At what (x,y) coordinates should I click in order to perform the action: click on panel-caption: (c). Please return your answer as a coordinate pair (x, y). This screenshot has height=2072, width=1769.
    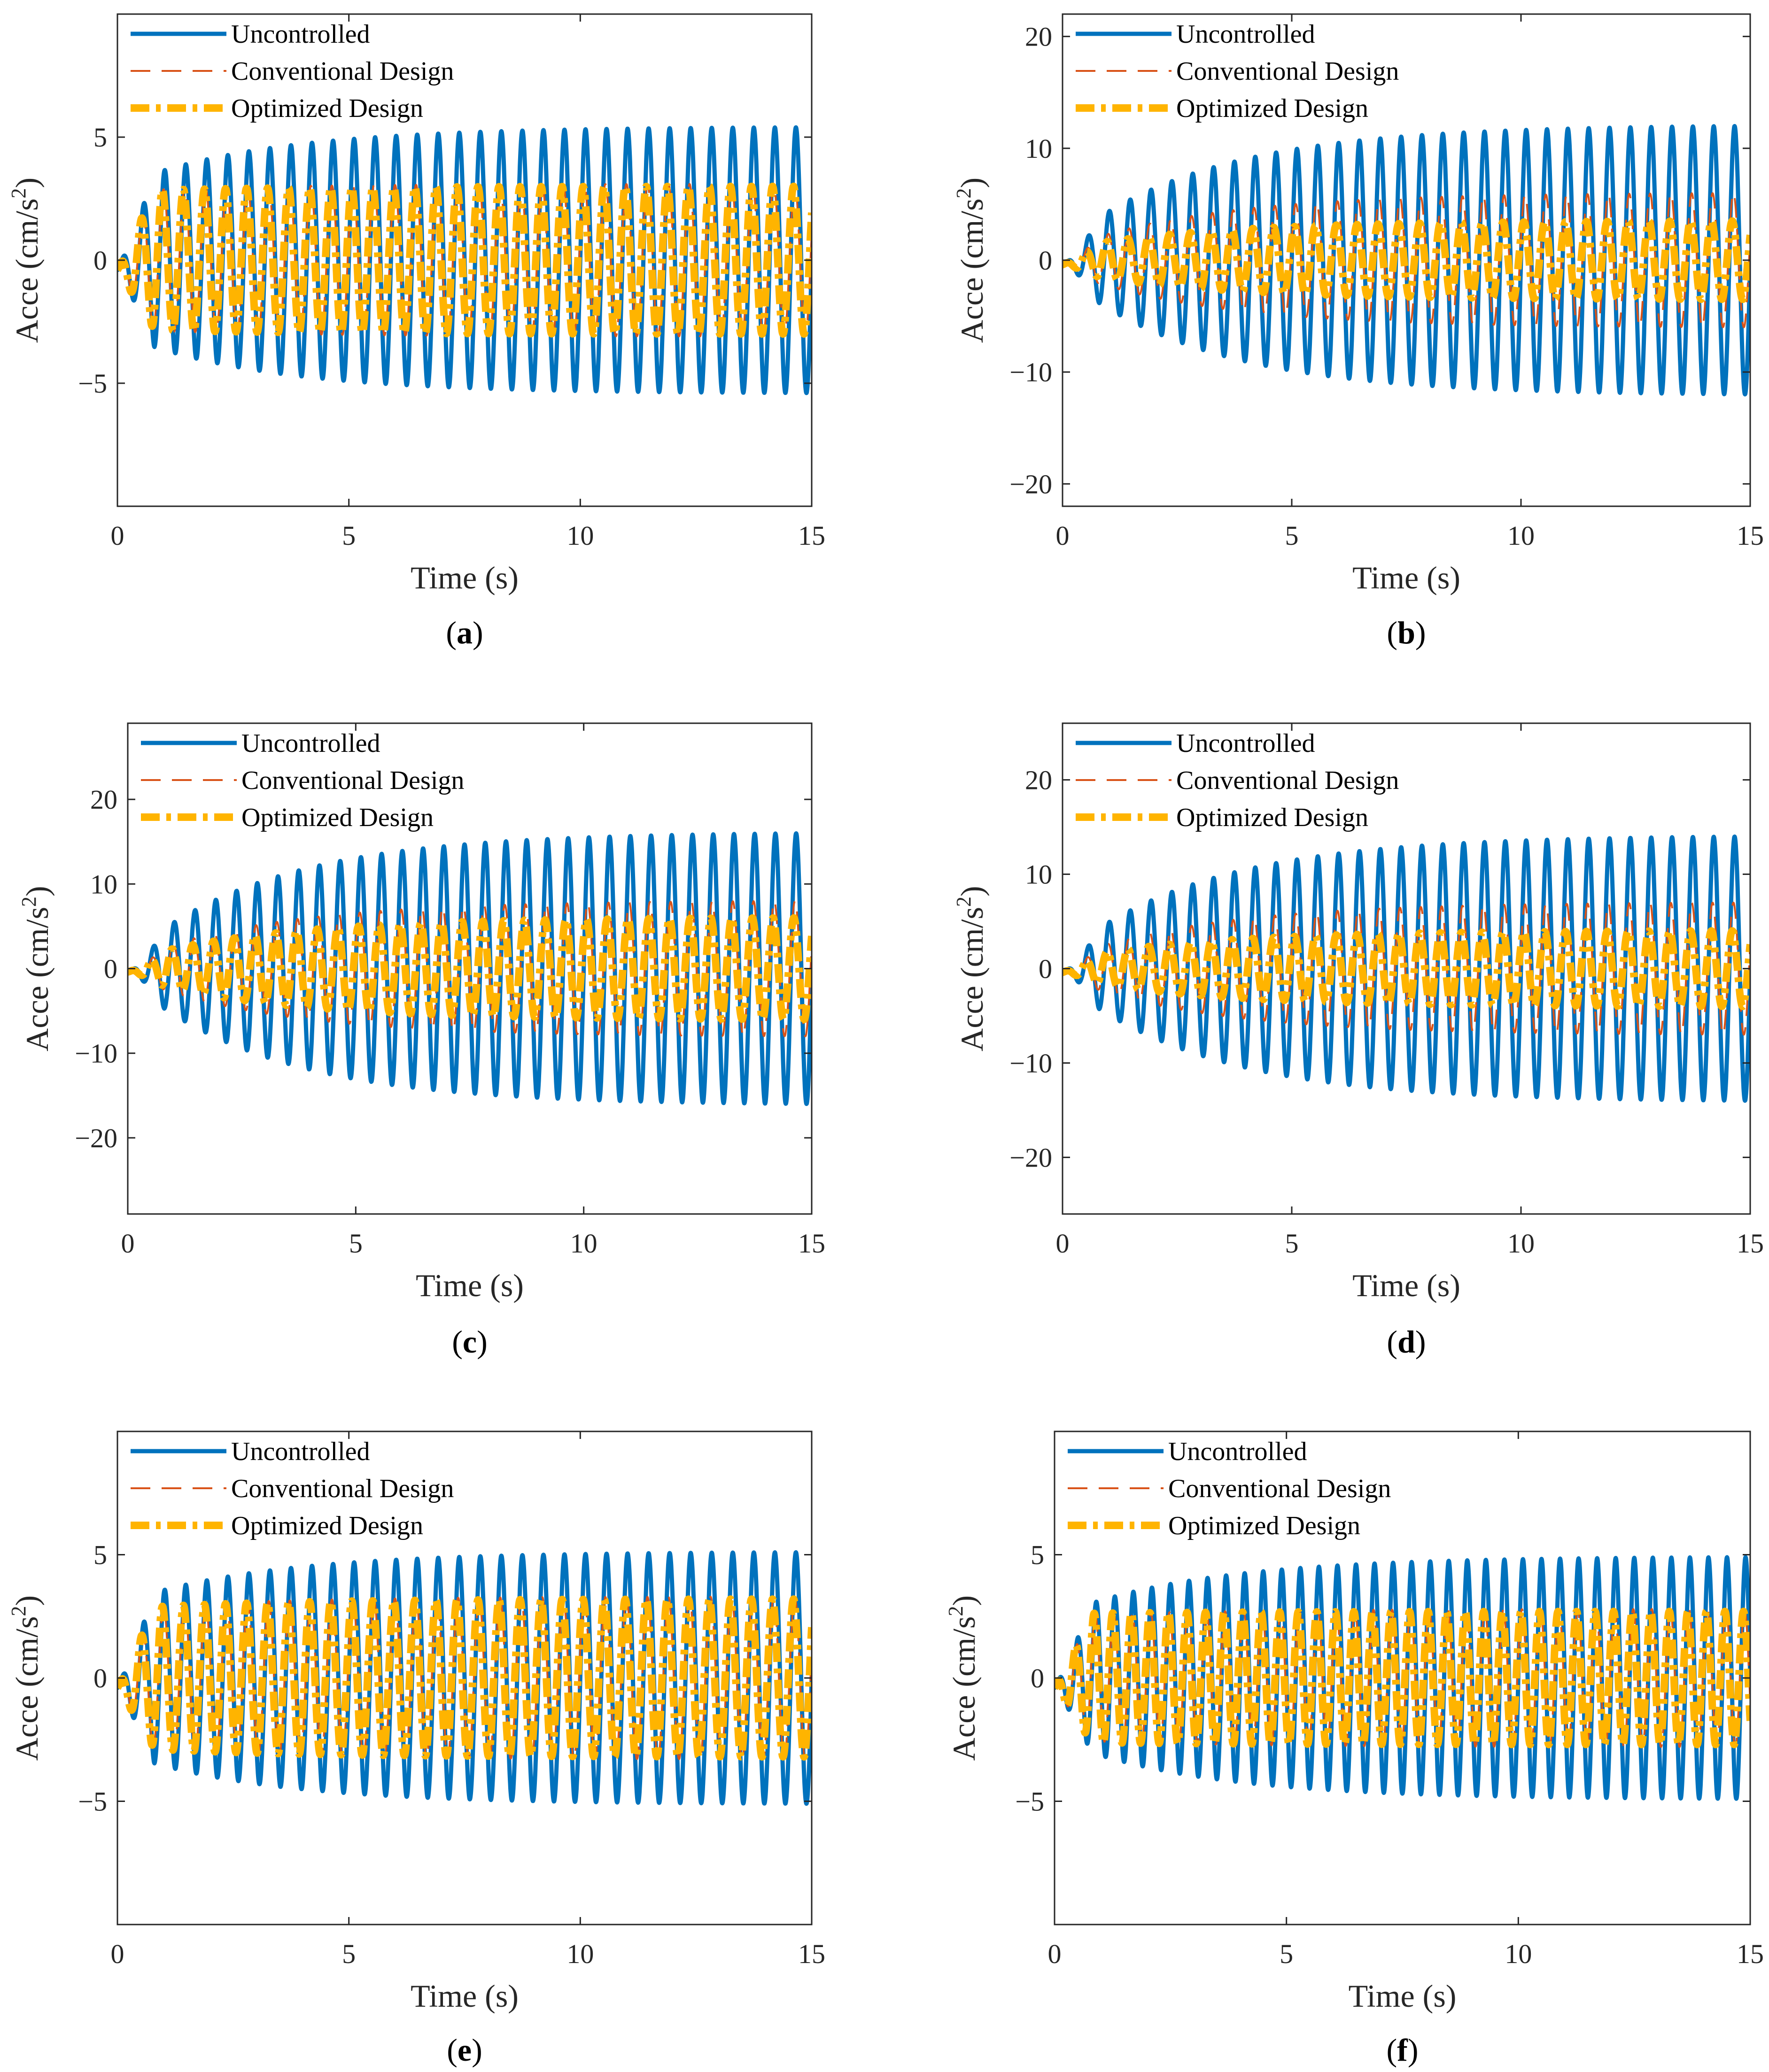
    Looking at the image, I should click on (470, 1342).